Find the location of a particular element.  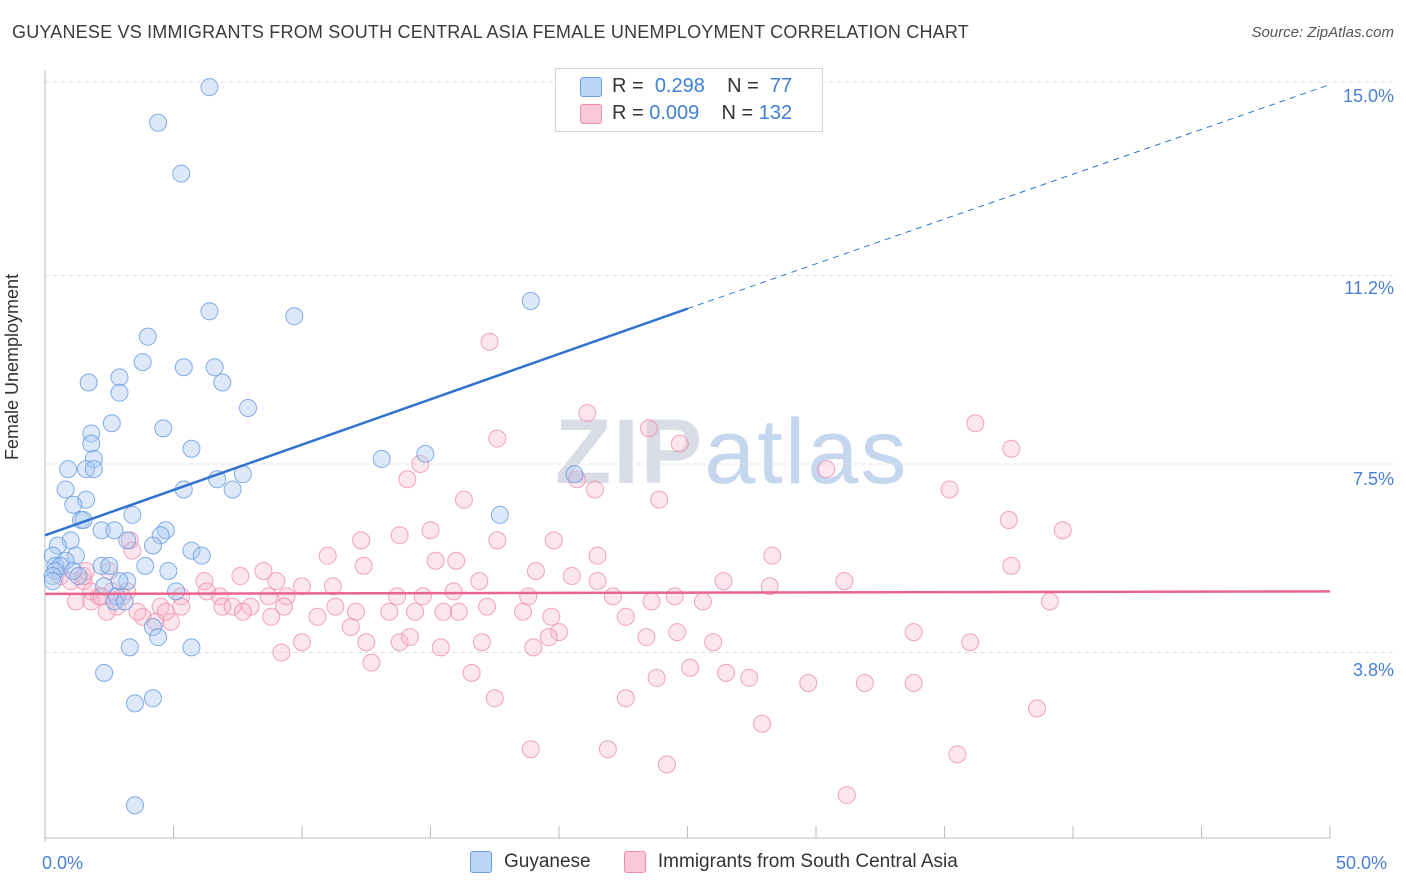

legend-r-value: 0.298 is located at coordinates (679, 86).